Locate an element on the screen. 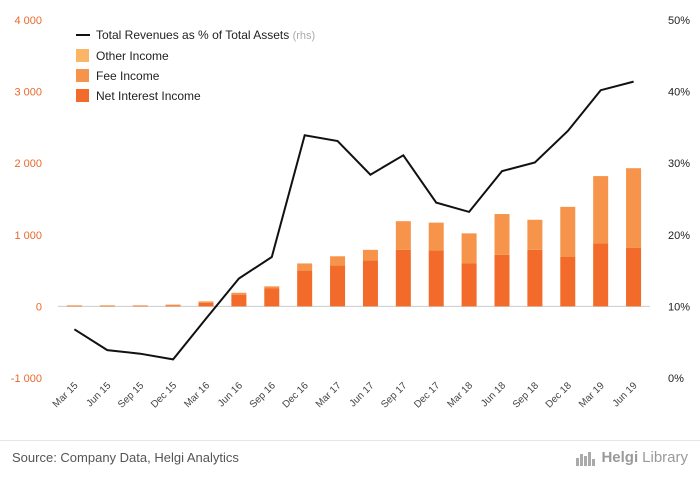 The height and width of the screenshot is (483, 700). x-tick-label: Mar 16 is located at coordinates (197, 395).